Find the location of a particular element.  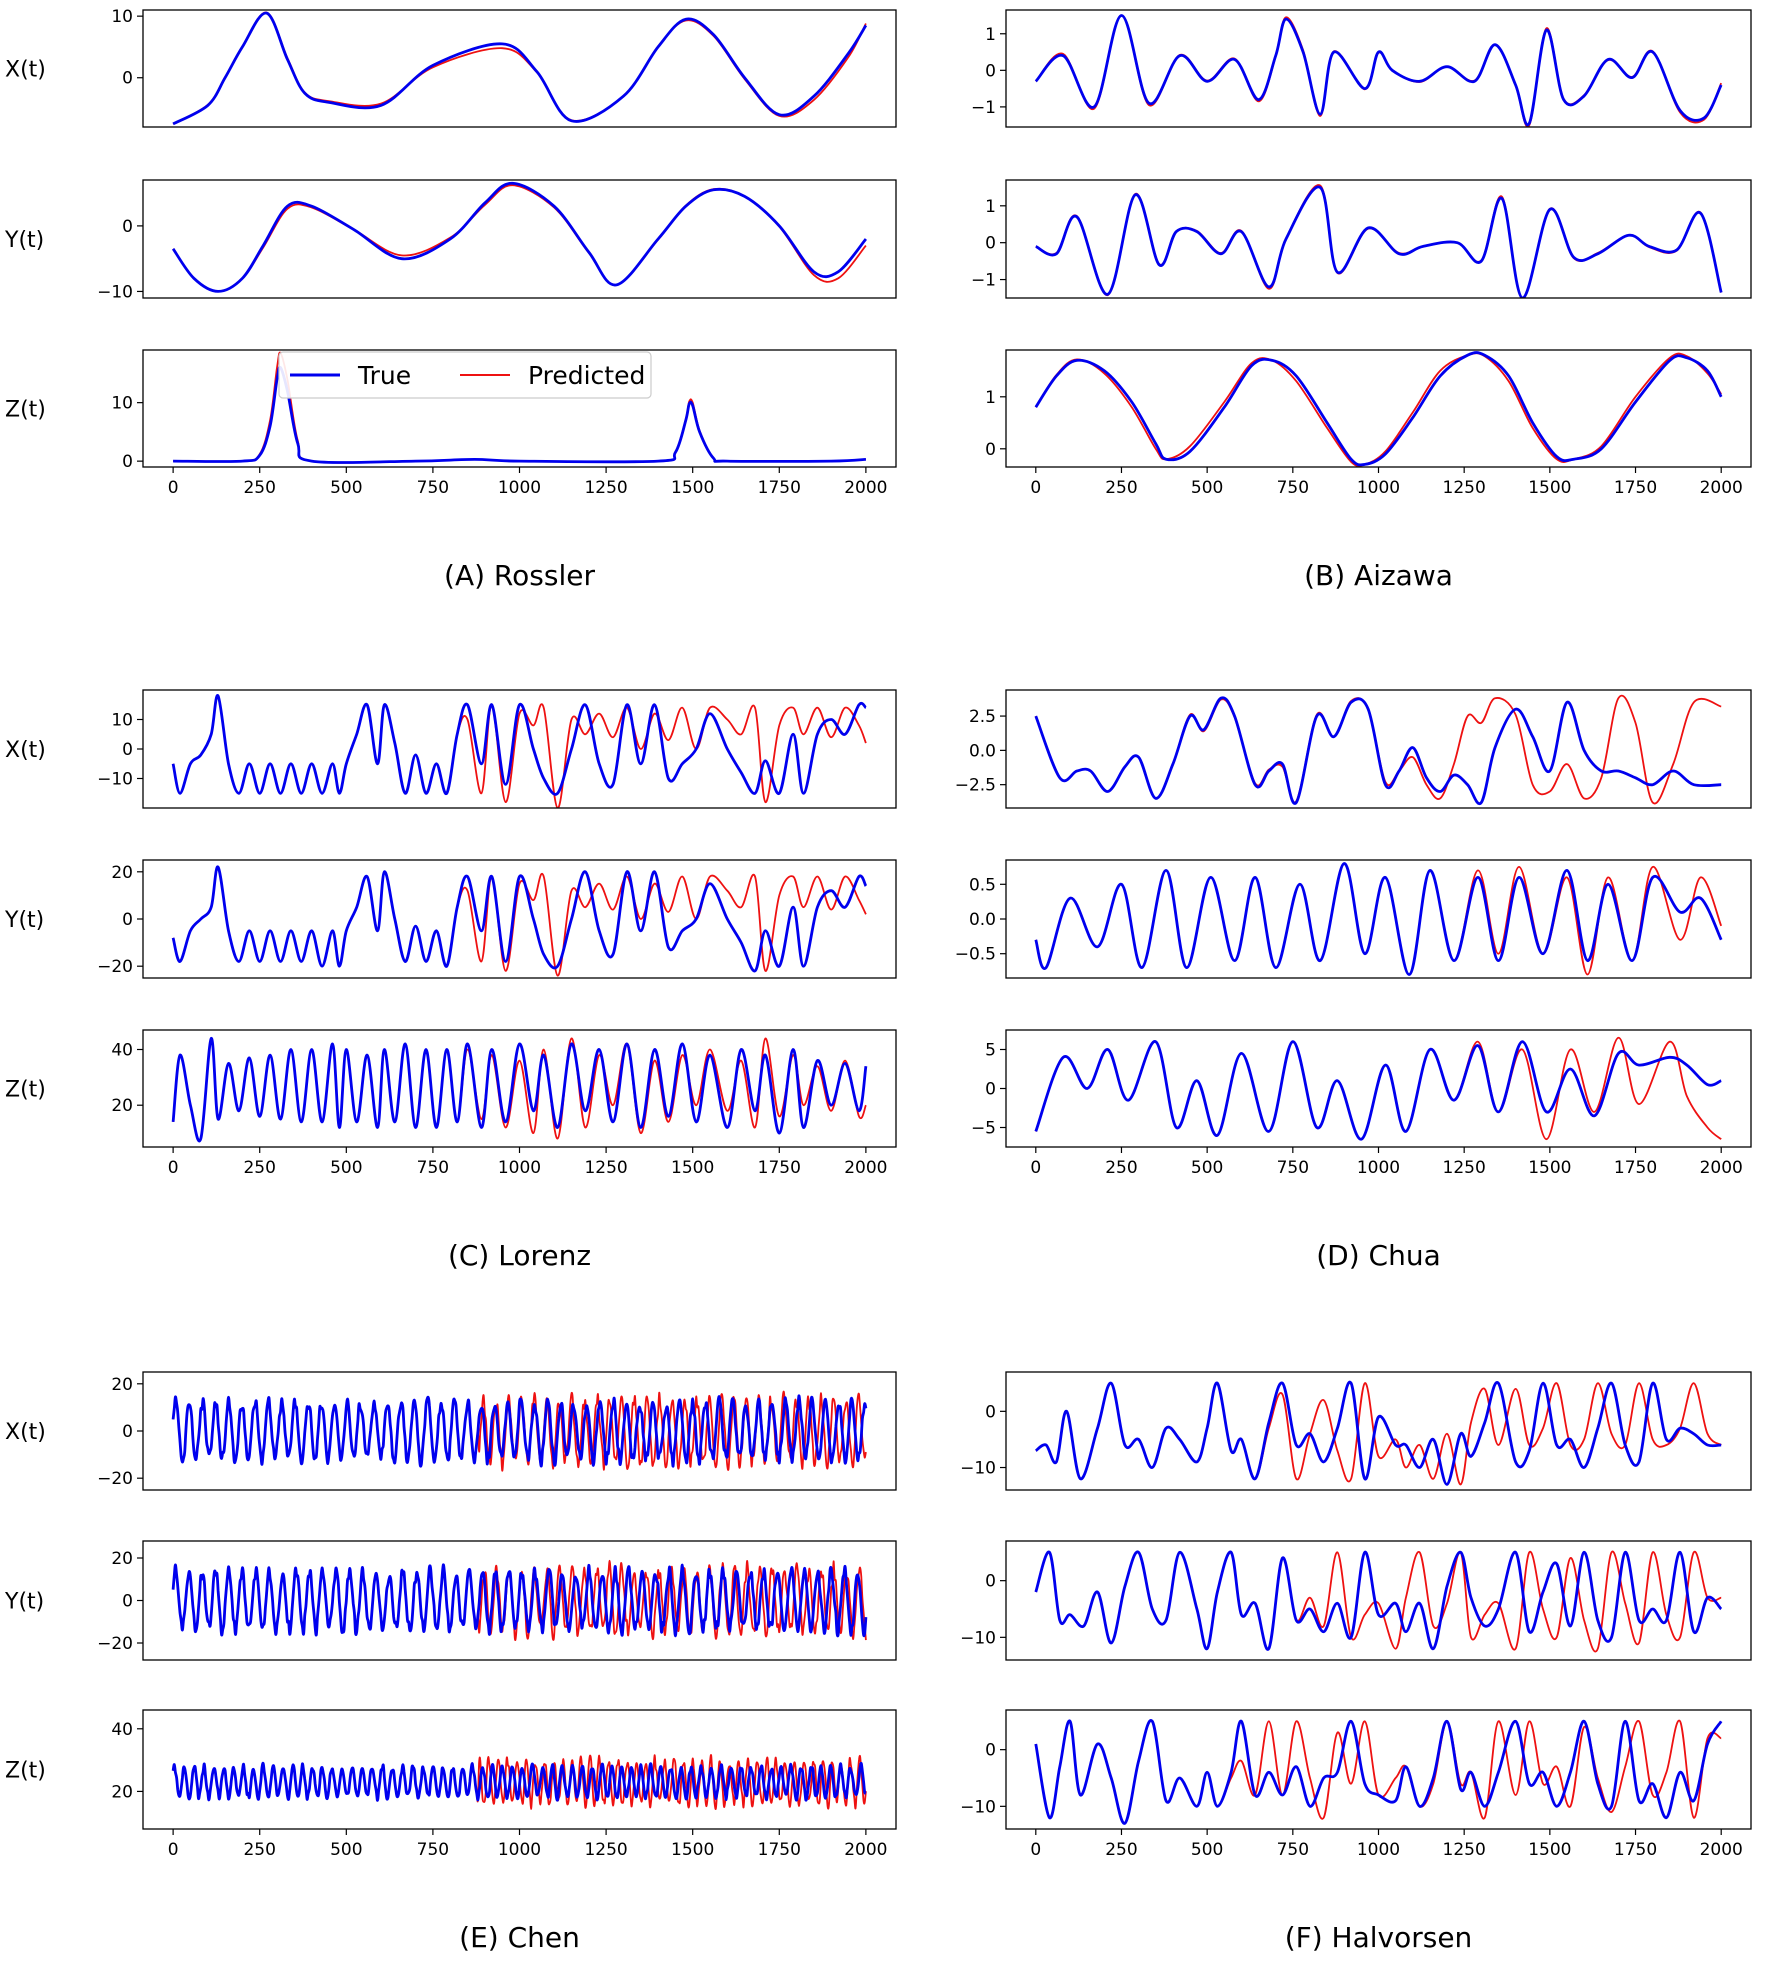

y-tick-label: 5 is located at coordinates (990, 1051).